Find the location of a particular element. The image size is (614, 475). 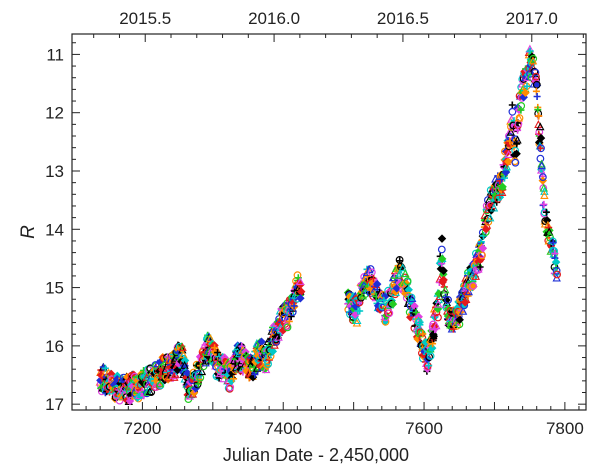

y-tick-label: 15 is located at coordinates (54, 288).